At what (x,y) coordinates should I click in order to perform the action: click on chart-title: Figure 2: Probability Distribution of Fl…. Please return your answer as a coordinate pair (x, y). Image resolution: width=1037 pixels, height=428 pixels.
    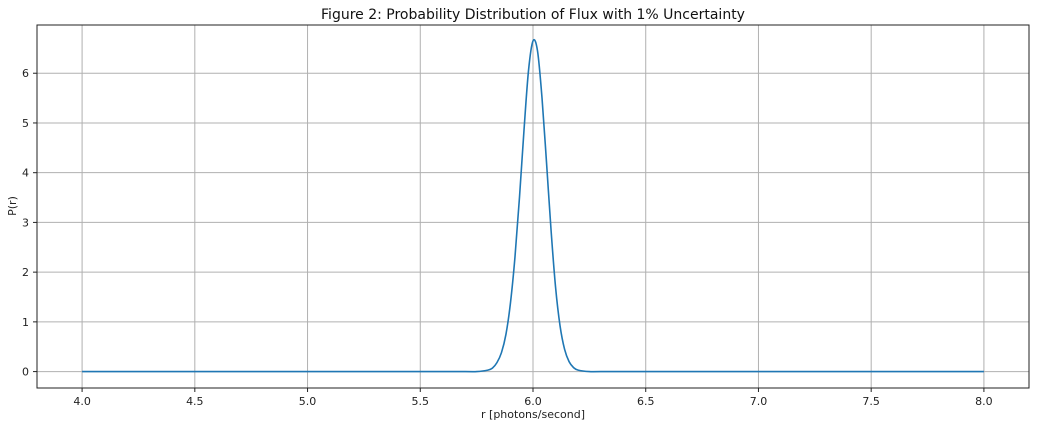
    Looking at the image, I should click on (533, 15).